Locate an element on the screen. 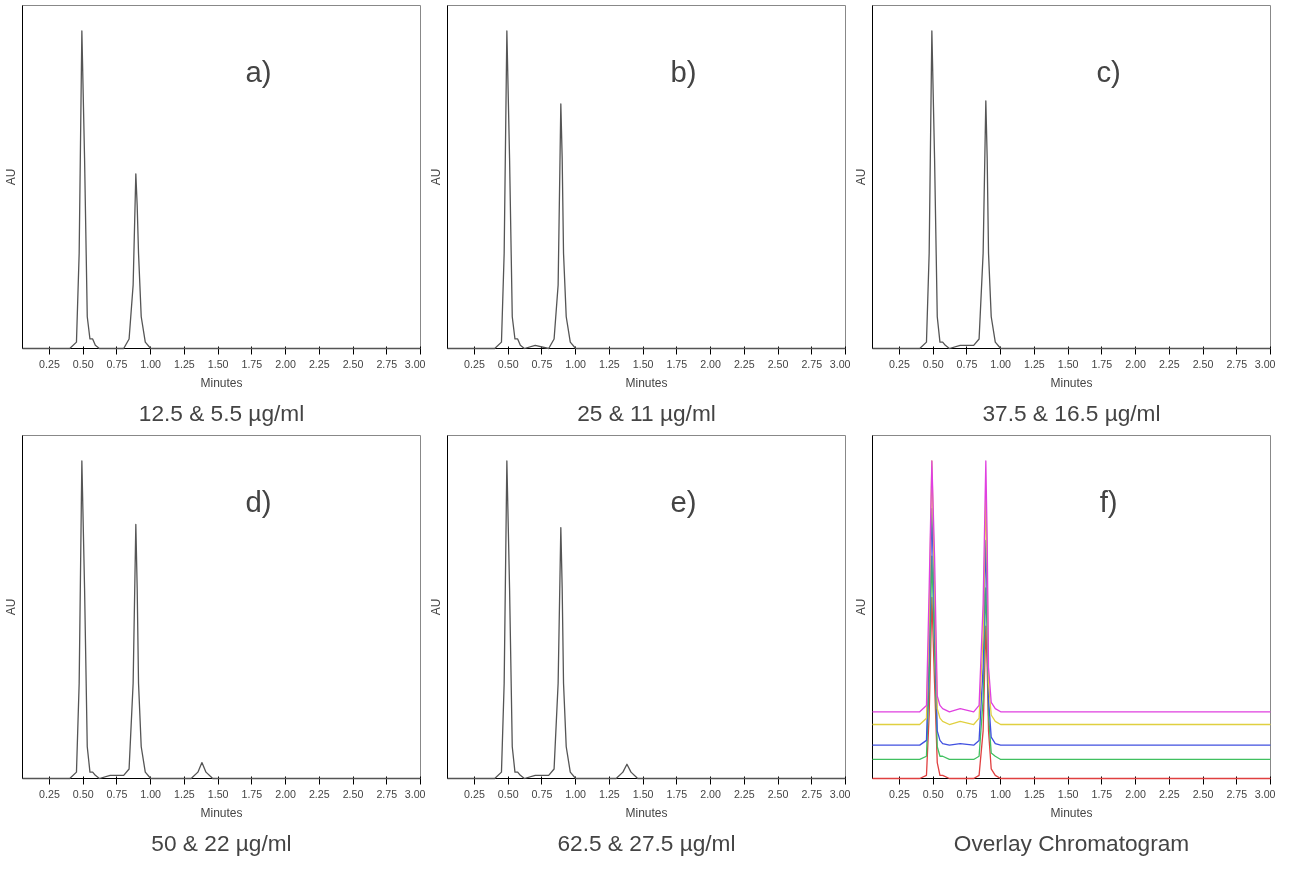 This screenshot has width=1298, height=890. text: e) is located at coordinates (683, 502).